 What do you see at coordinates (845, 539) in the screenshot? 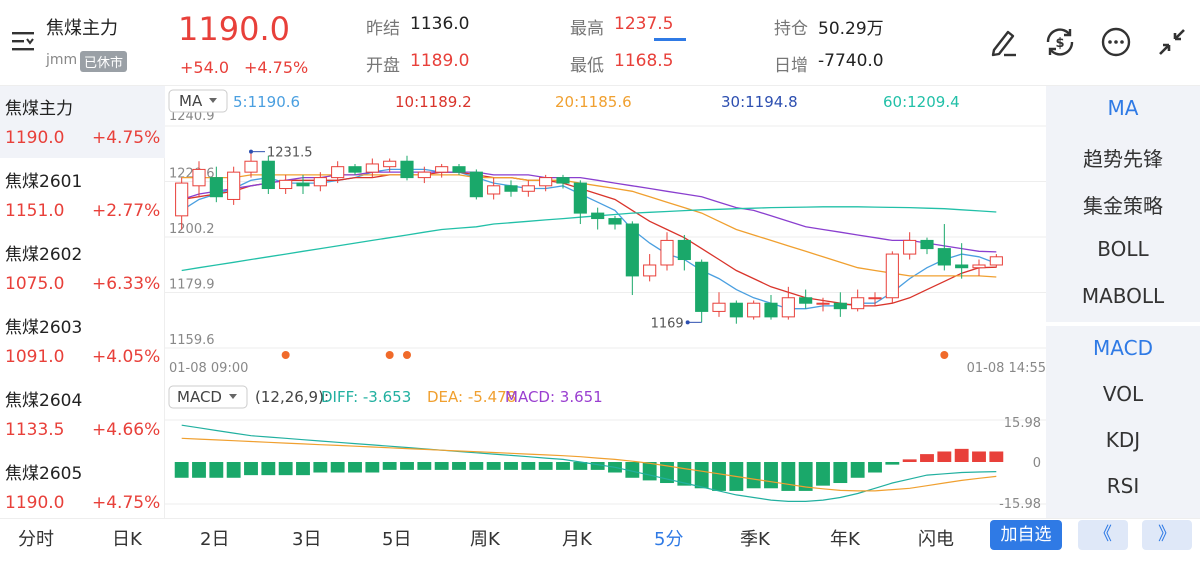
I see `tab-9: 年K` at bounding box center [845, 539].